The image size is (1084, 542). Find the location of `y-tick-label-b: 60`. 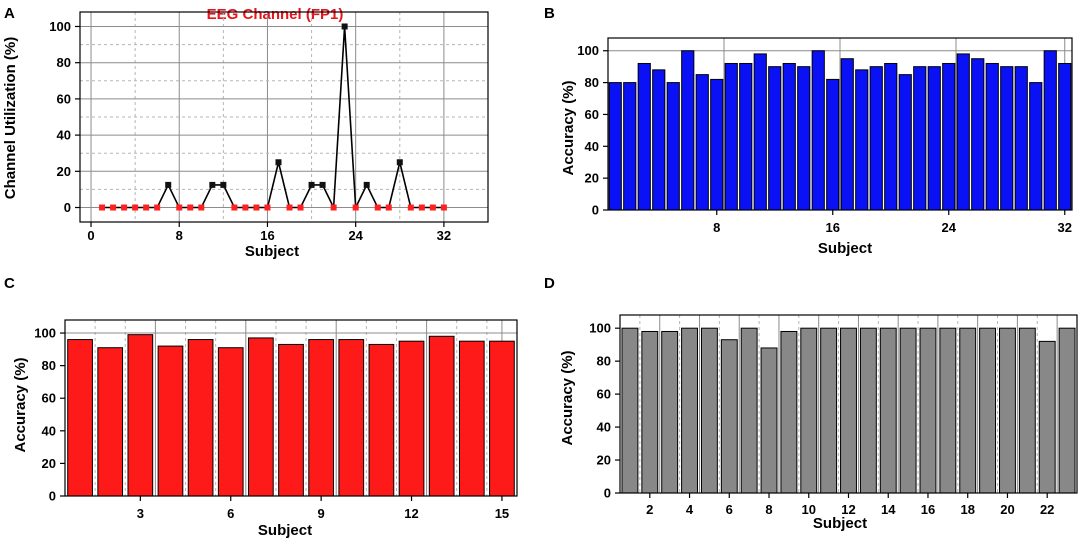

y-tick-label-b: 60 is located at coordinates (592, 114).